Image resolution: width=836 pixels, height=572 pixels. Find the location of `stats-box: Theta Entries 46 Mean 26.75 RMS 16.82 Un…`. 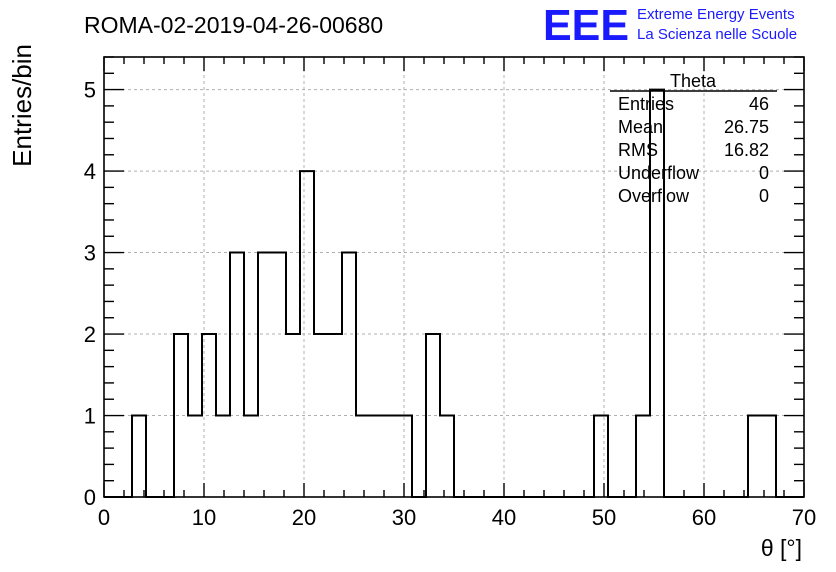

stats-box: Theta Entries 46 Mean 26.75 RMS 16.82 Un… is located at coordinates (693, 138).